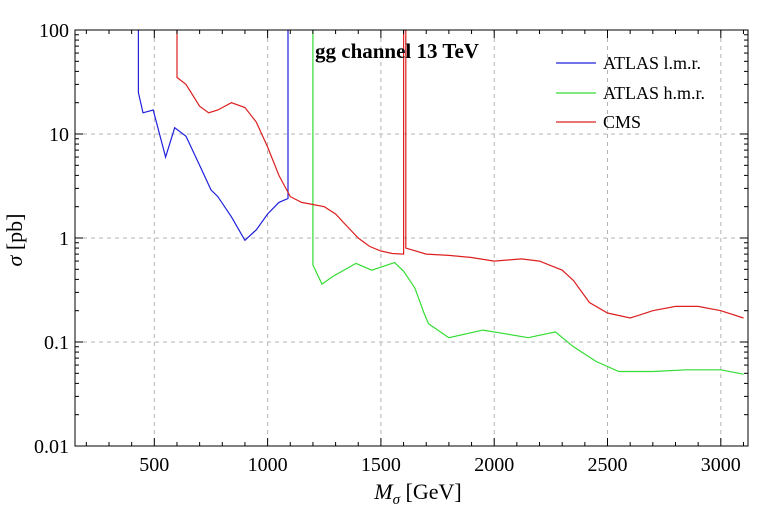  I want to click on y-tick-label: 1, so click(64, 239).